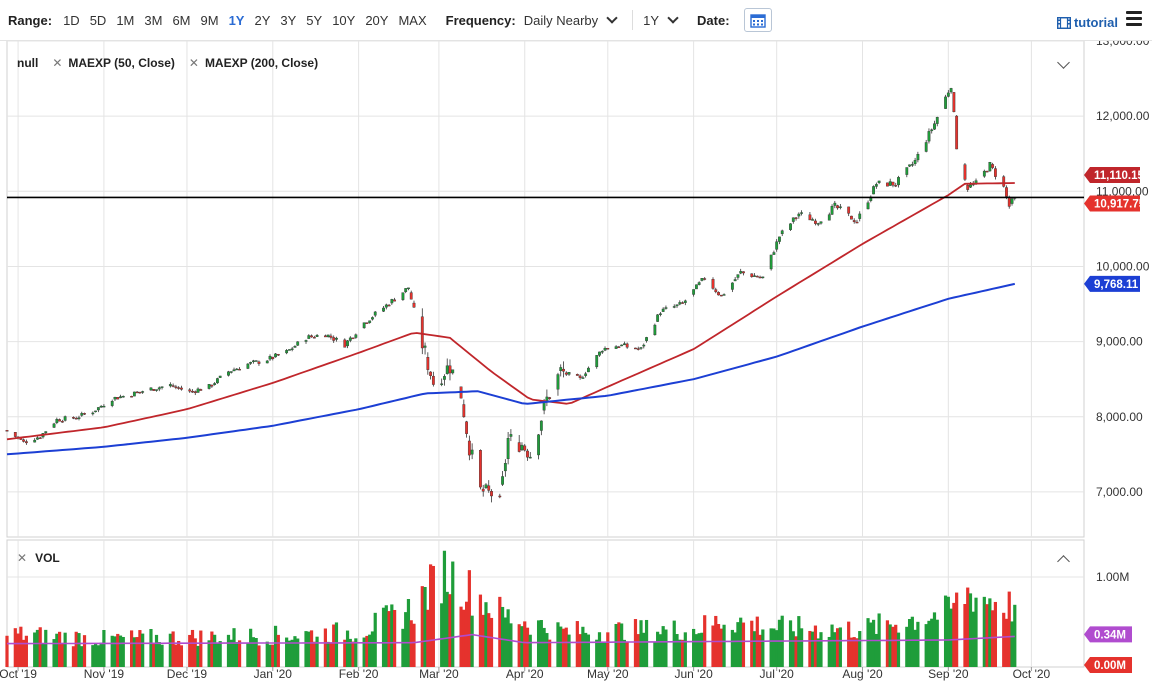 The height and width of the screenshot is (687, 1152). Describe the element at coordinates (663, 20) in the screenshot. I see `period-dropdown: 1Y` at that location.